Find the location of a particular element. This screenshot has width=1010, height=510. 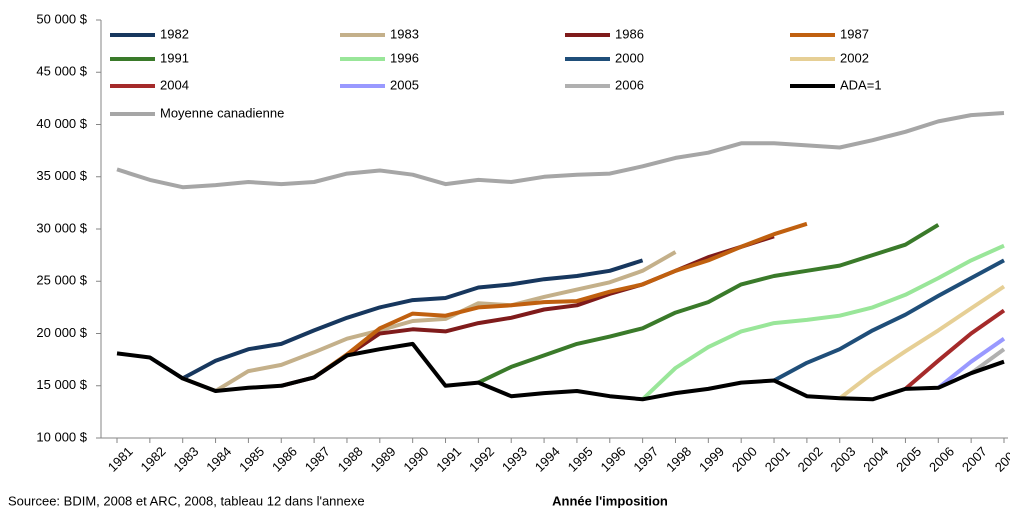

legend-label: 1987 is located at coordinates (854, 33).